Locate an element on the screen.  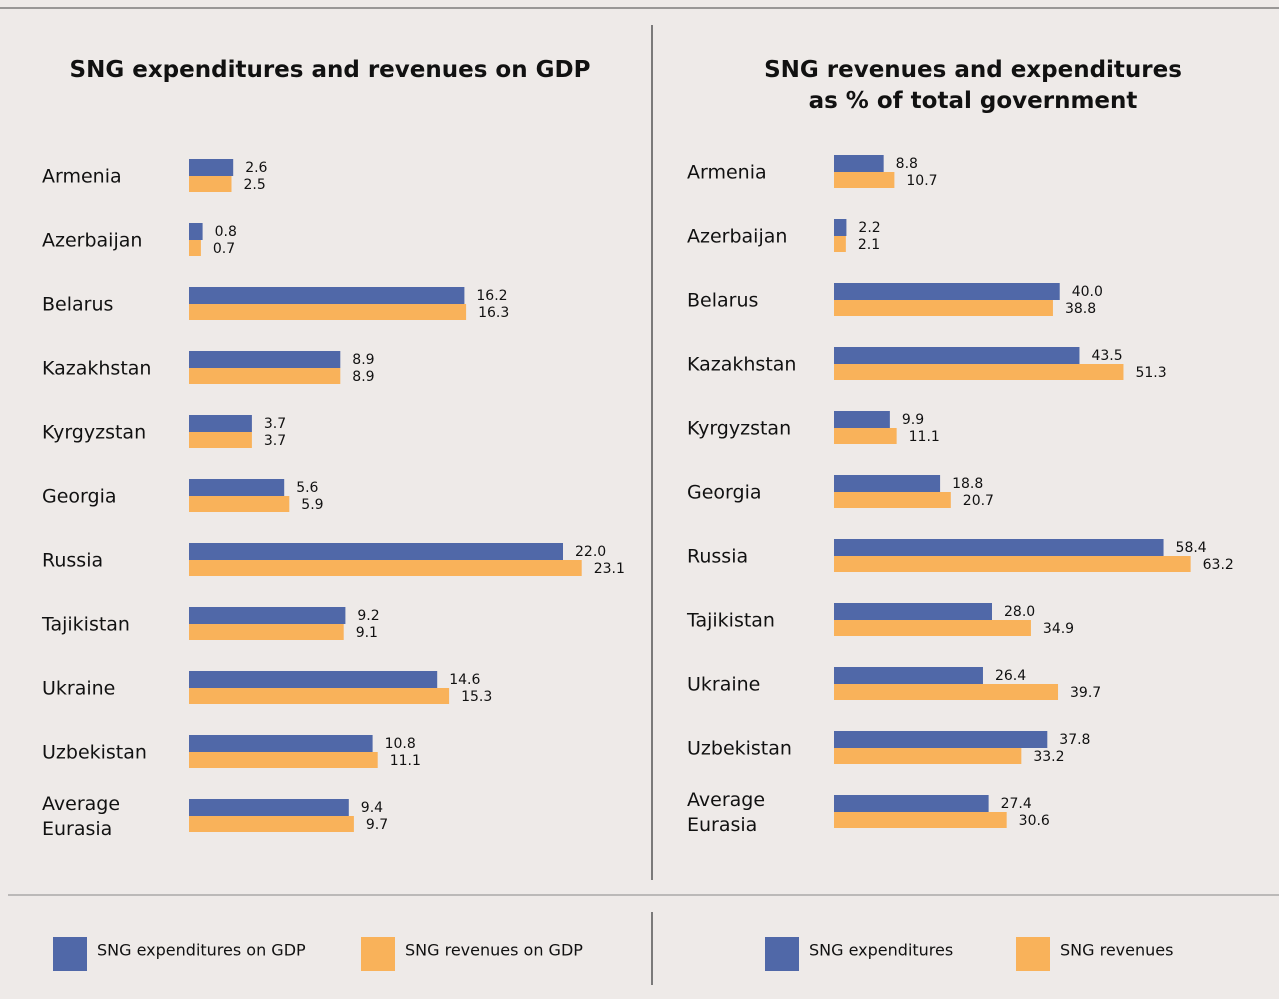
chart-title: SNG expenditures and revenues on GDP is located at coordinates (330, 70).